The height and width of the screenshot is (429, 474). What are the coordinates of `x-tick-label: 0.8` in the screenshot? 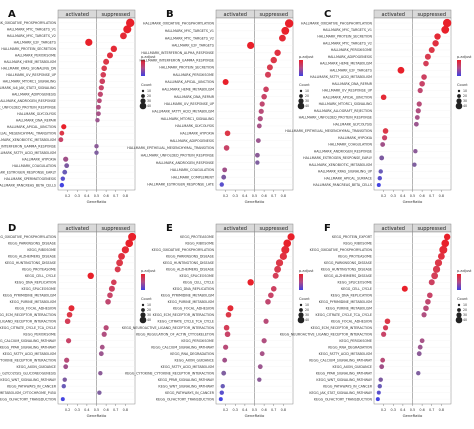 It's located at (283, 410).